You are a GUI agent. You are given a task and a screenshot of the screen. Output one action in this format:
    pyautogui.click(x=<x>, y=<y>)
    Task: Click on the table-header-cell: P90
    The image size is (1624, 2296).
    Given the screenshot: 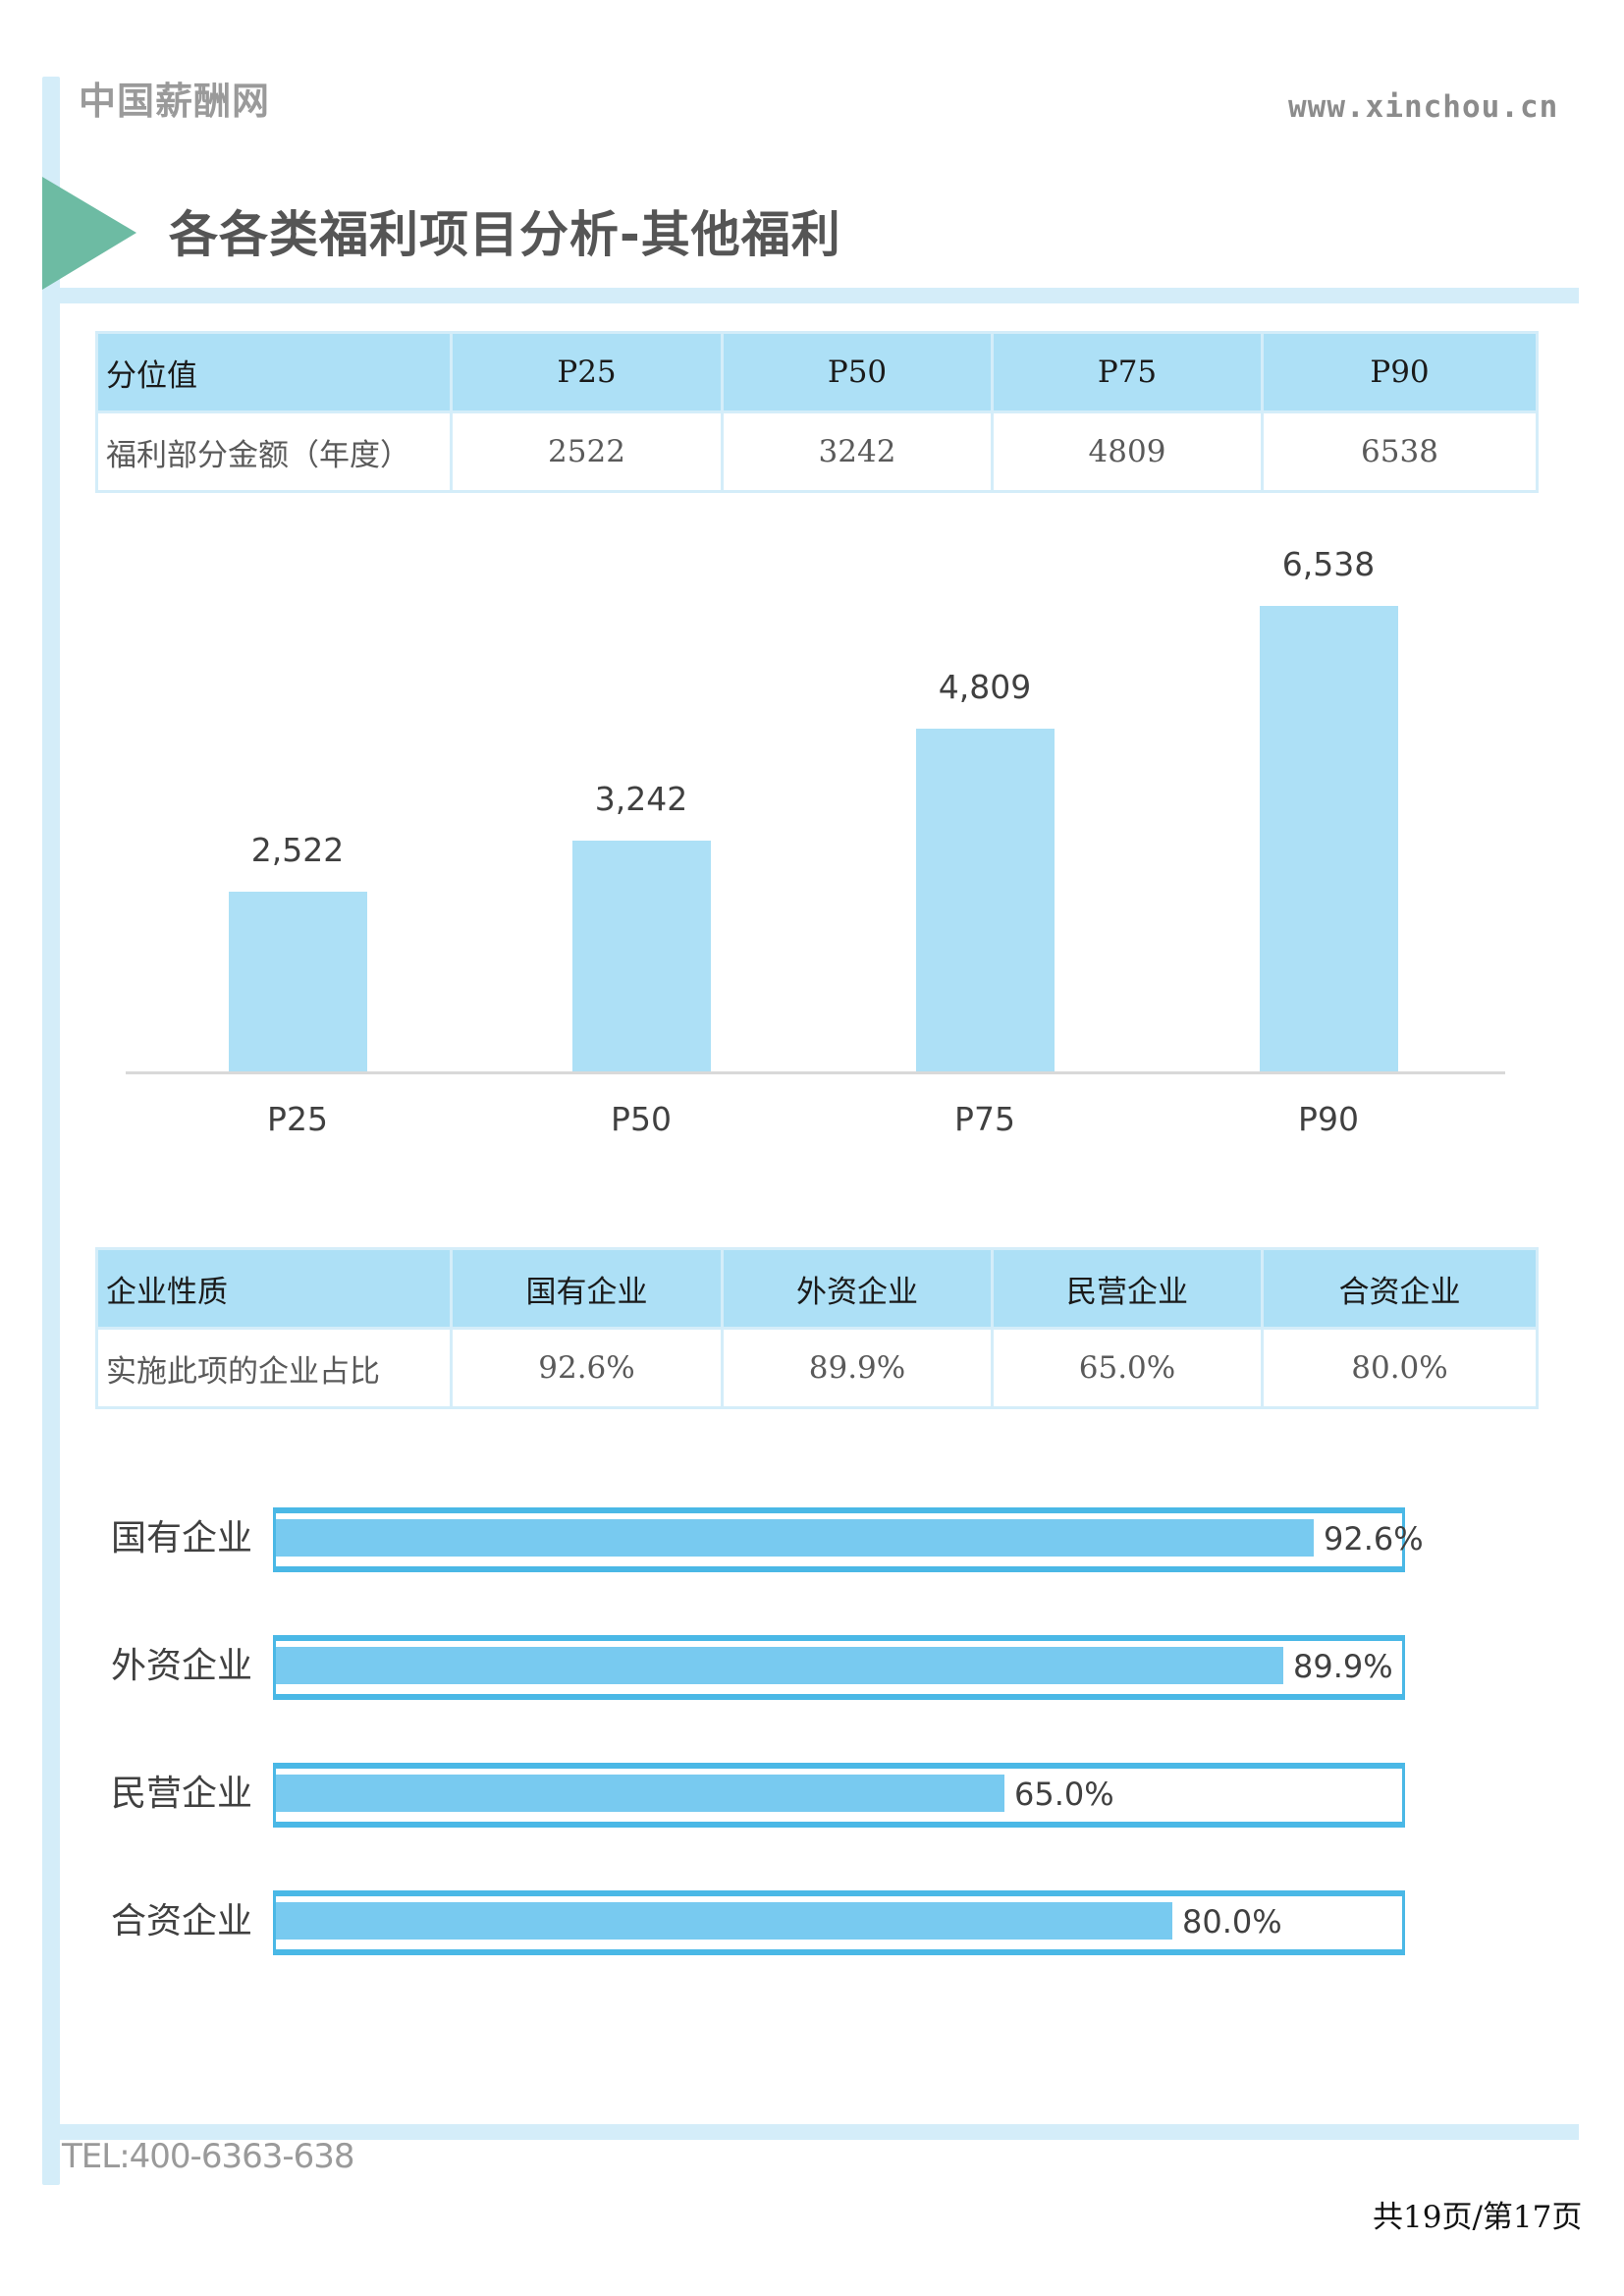 What is the action you would take?
    pyautogui.click(x=1400, y=372)
    